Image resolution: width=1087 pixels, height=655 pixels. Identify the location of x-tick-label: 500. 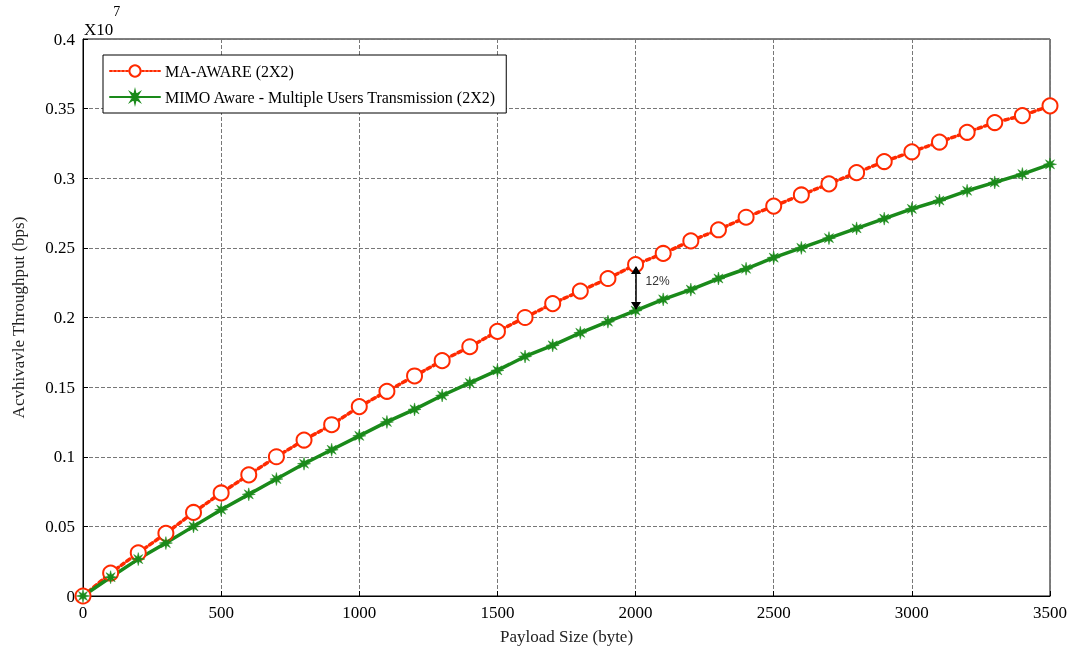
(221, 612).